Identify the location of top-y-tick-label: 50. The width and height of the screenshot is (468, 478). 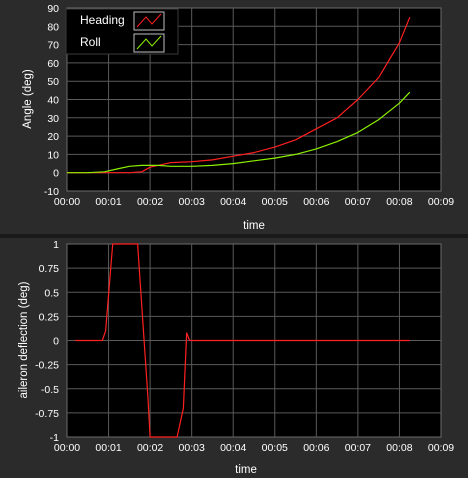
(53, 82).